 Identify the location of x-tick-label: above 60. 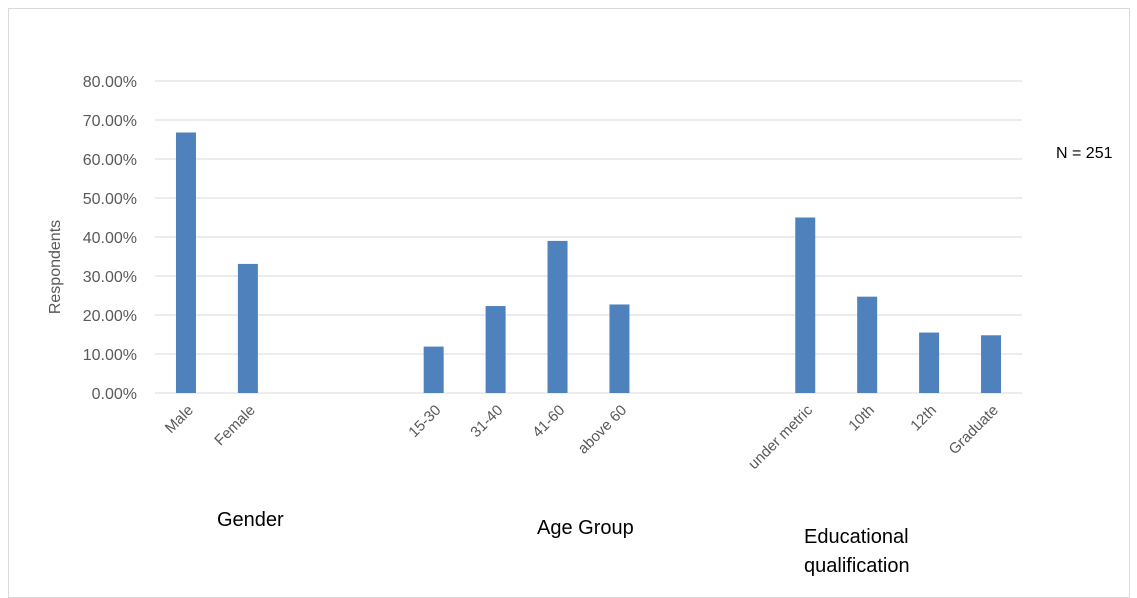
(603, 430).